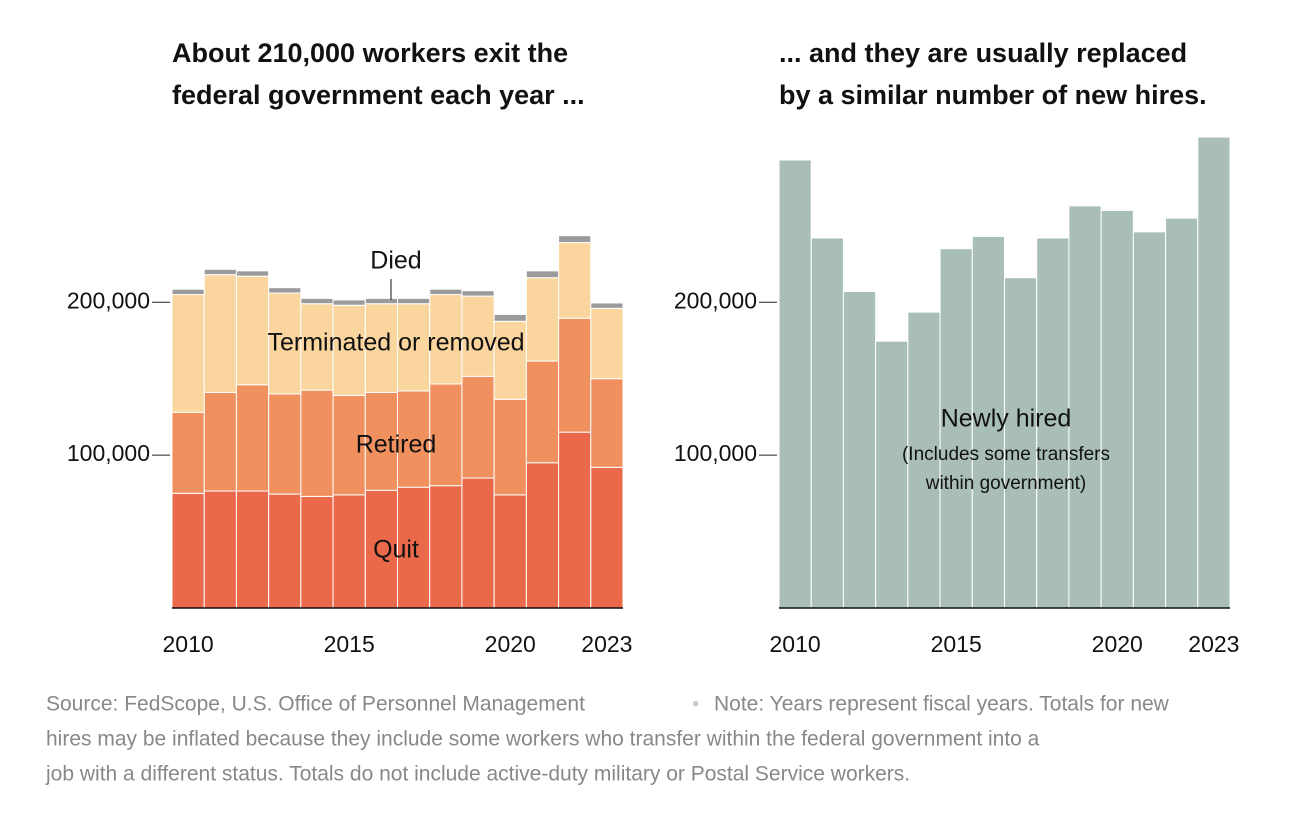 The height and width of the screenshot is (814, 1314). I want to click on series-label: Terminated or removed, so click(395, 343).